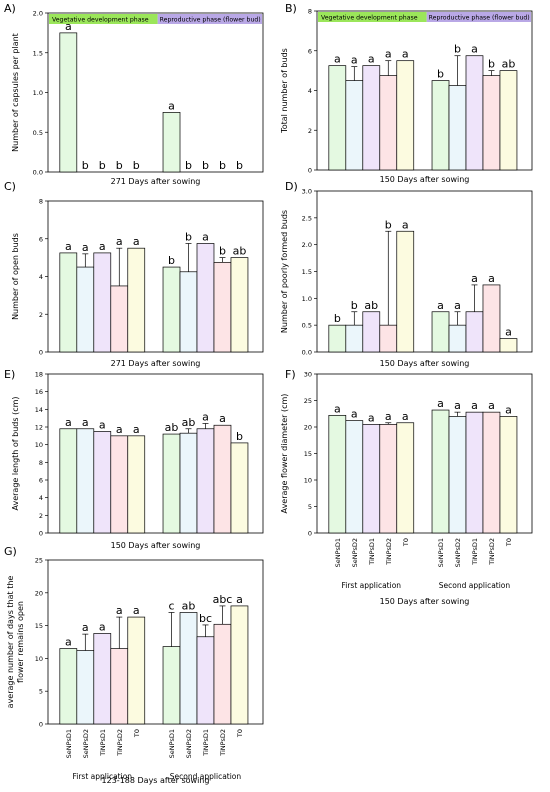 The image size is (550, 792). Describe the element at coordinates (475, 585) in the screenshot. I see `group-label: Second application` at that location.